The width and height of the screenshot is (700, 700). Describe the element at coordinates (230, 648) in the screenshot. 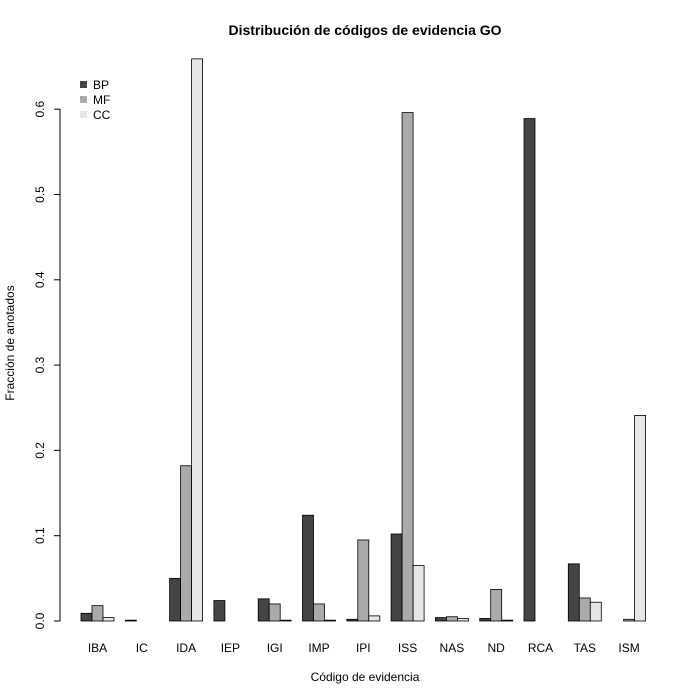

I see `x-tick-label: IEP` at that location.